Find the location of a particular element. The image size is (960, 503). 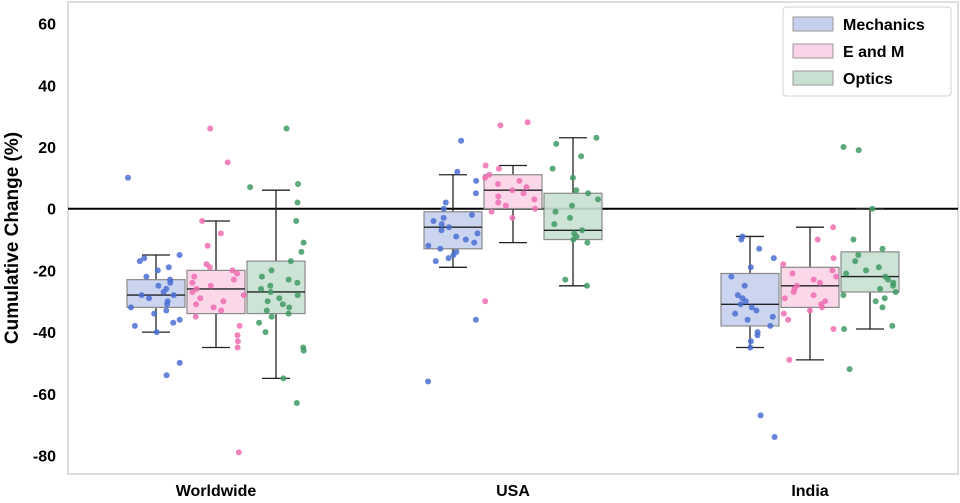

interquartile-box is located at coordinates (870, 272).